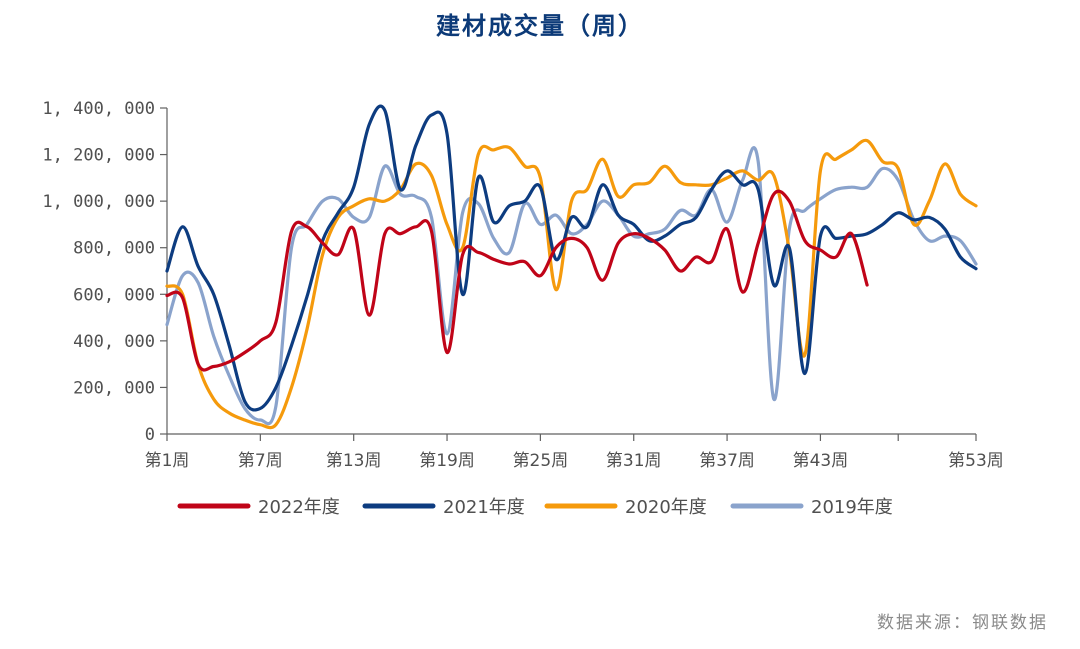 This screenshot has width=1080, height=649. Describe the element at coordinates (447, 461) in the screenshot. I see `x-tick-label: 第19周` at that location.